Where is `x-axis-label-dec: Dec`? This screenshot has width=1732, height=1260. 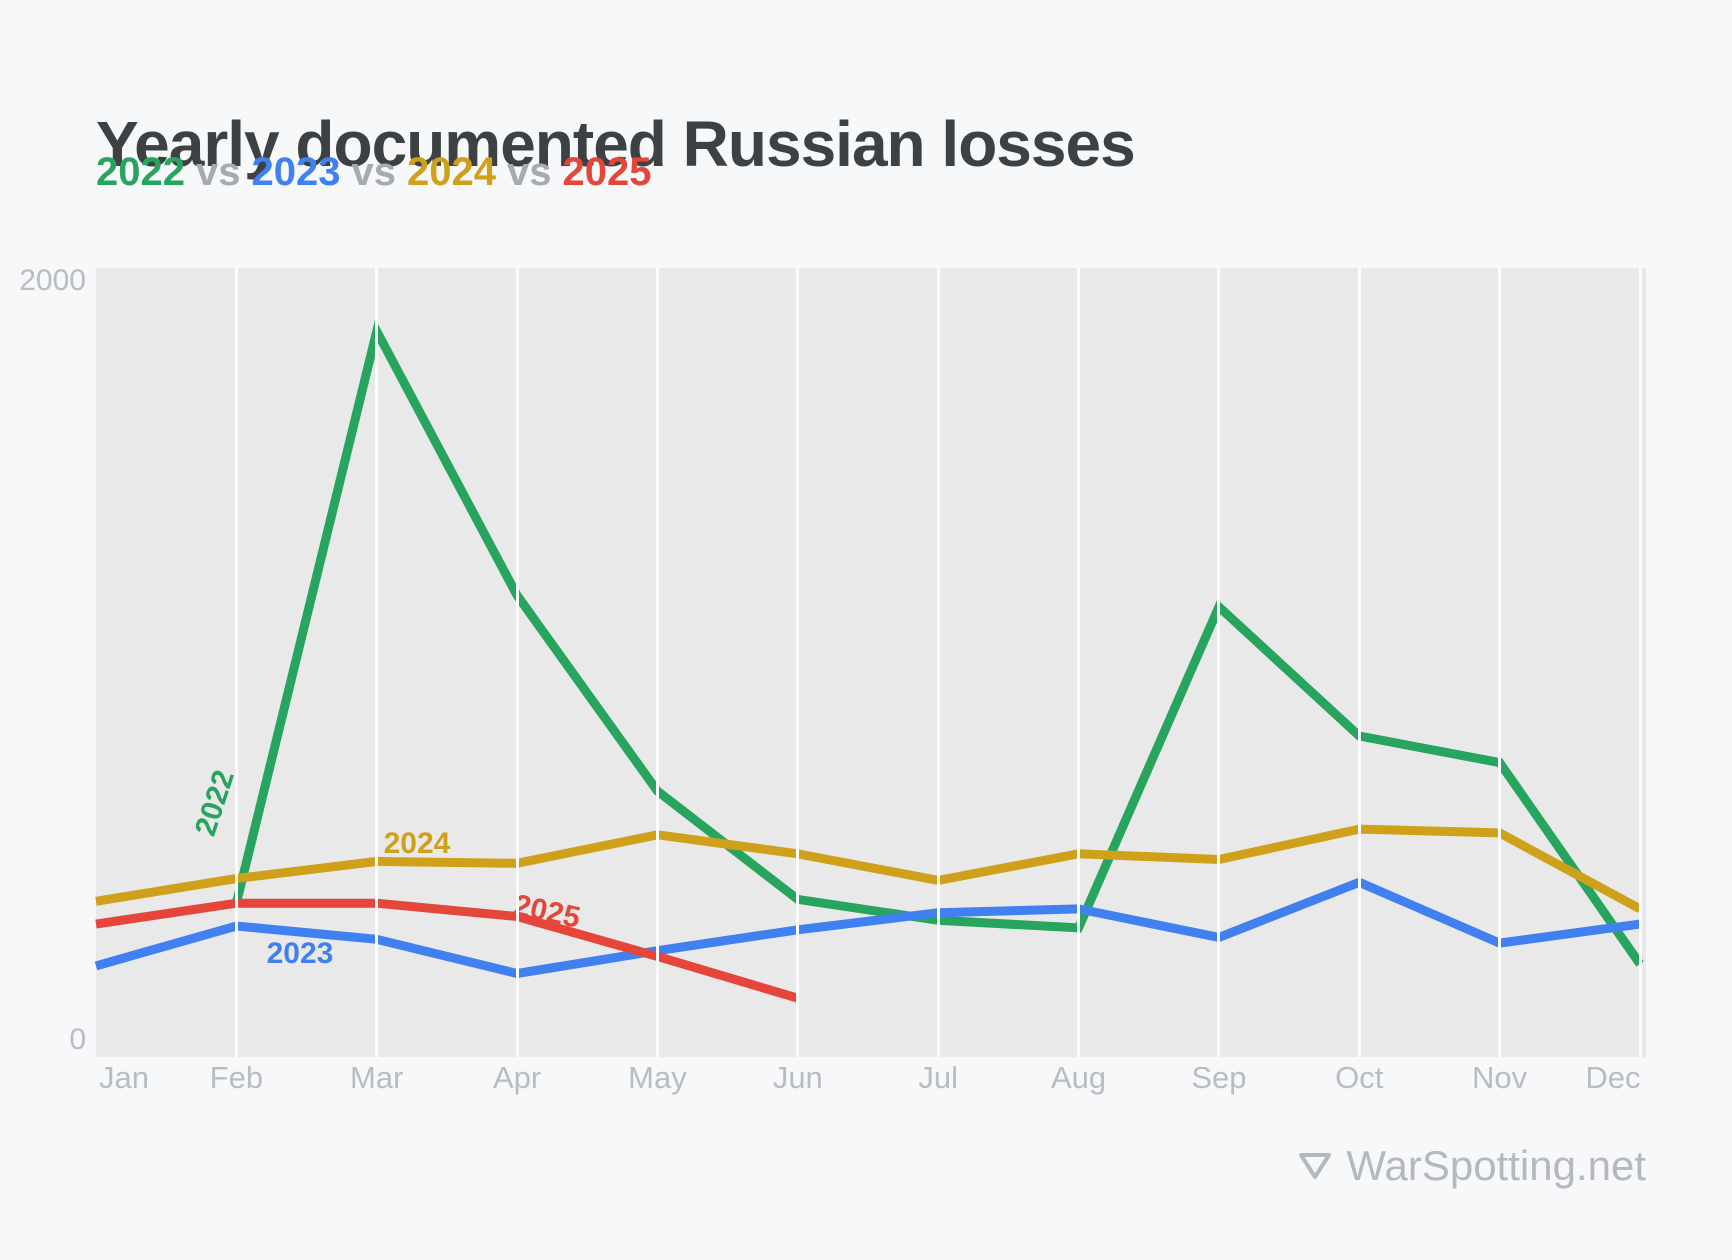 x-axis-label-dec: Dec is located at coordinates (1613, 1077).